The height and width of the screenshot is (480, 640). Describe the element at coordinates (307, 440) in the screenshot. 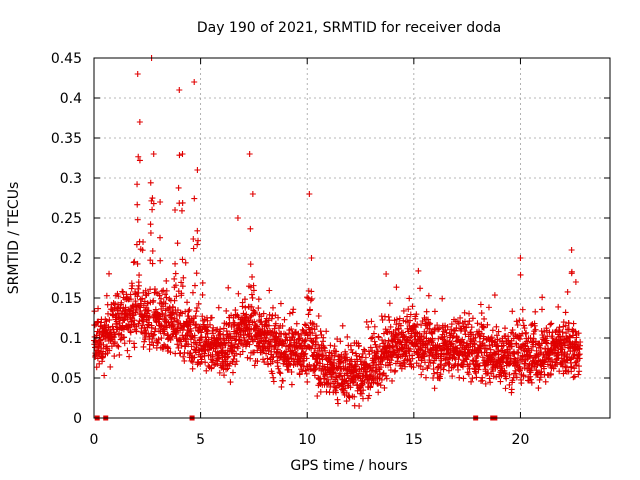

I see `x-tick-label: 10` at that location.